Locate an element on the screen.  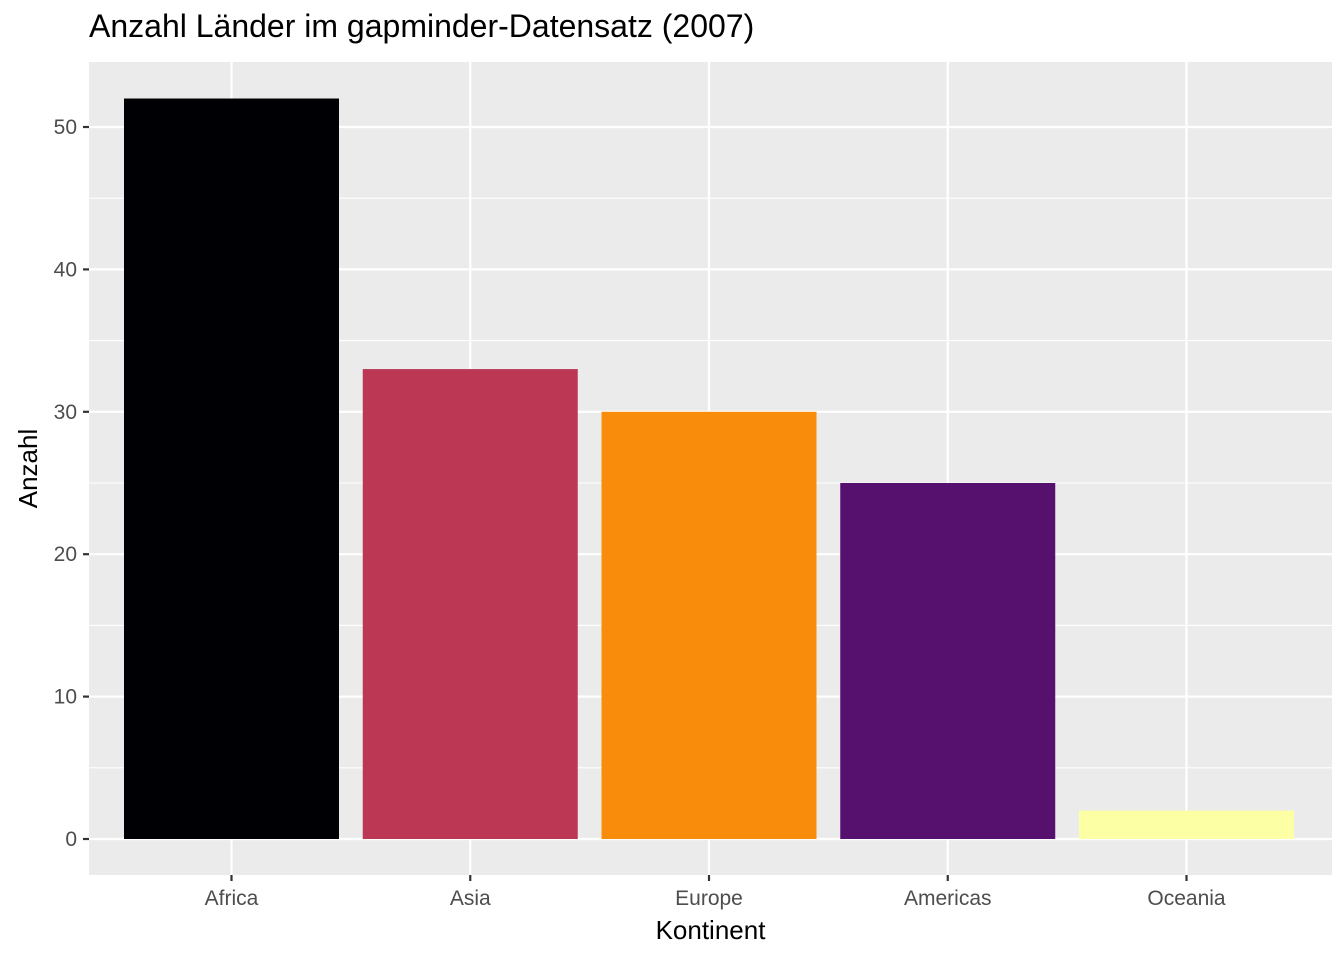
x-tick-label: Africa is located at coordinates (232, 898).